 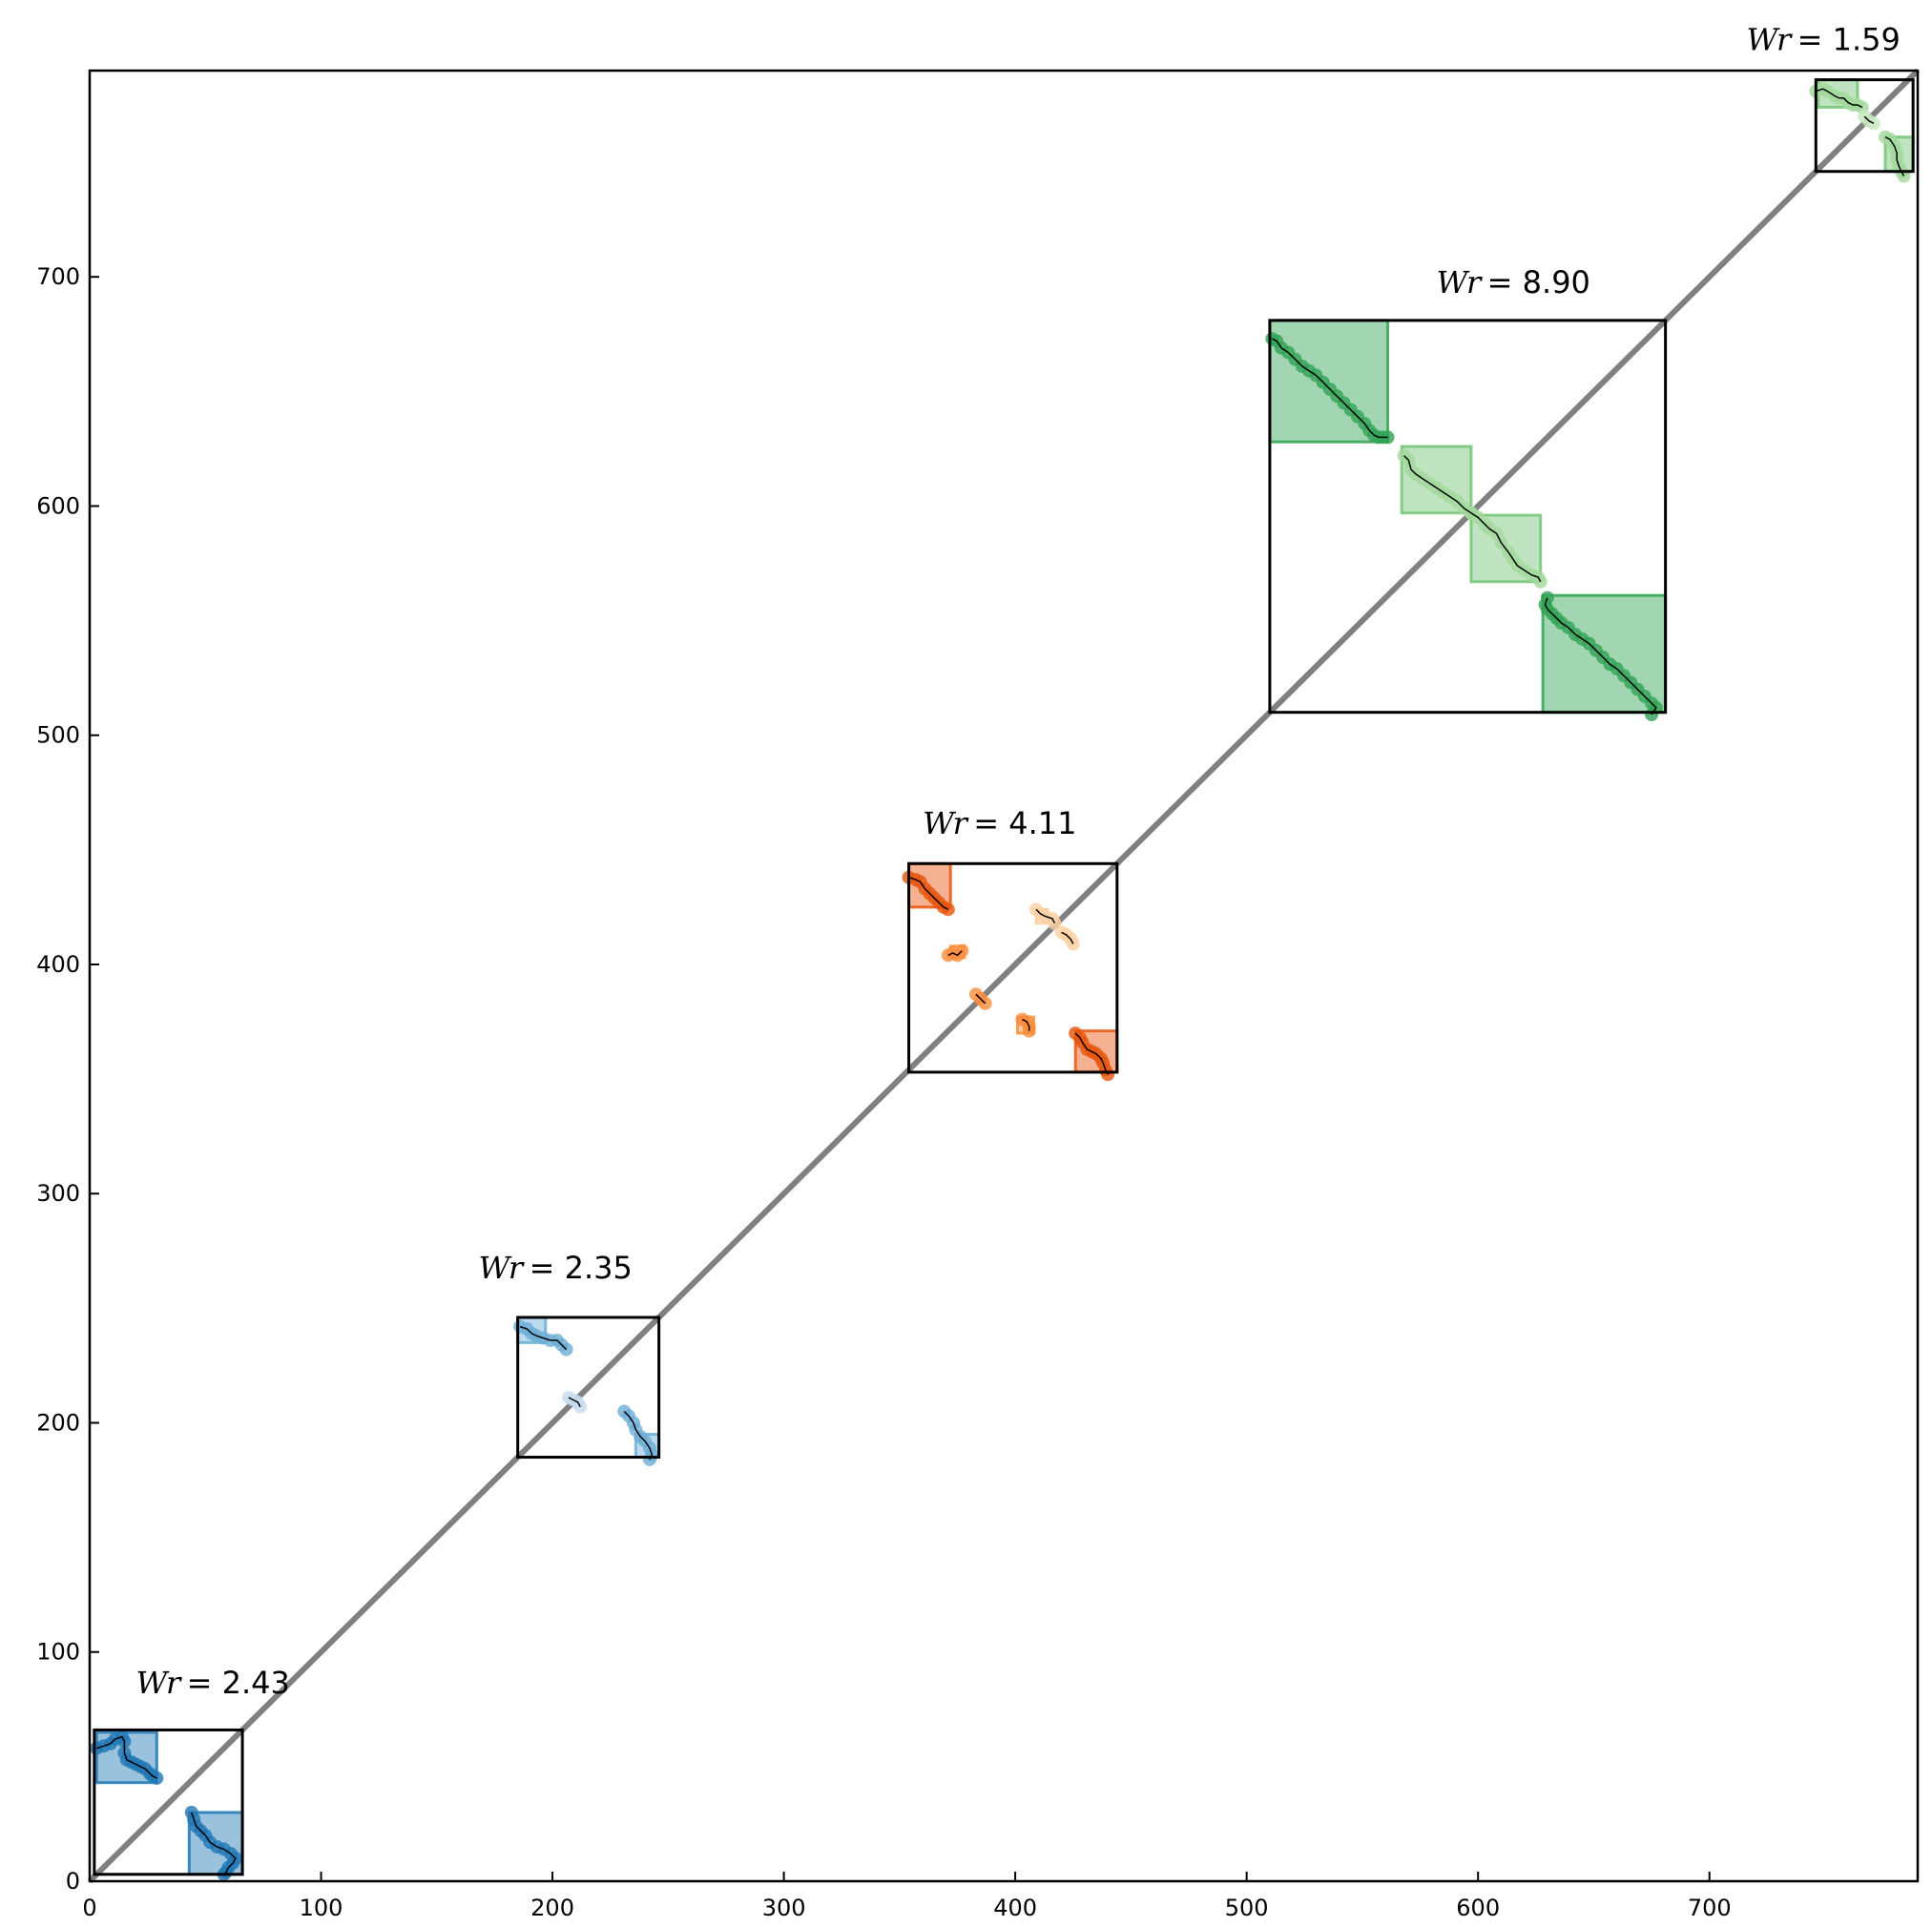 What do you see at coordinates (981, 999) in the screenshot?
I see `cluster-2-seg-4-line` at bounding box center [981, 999].